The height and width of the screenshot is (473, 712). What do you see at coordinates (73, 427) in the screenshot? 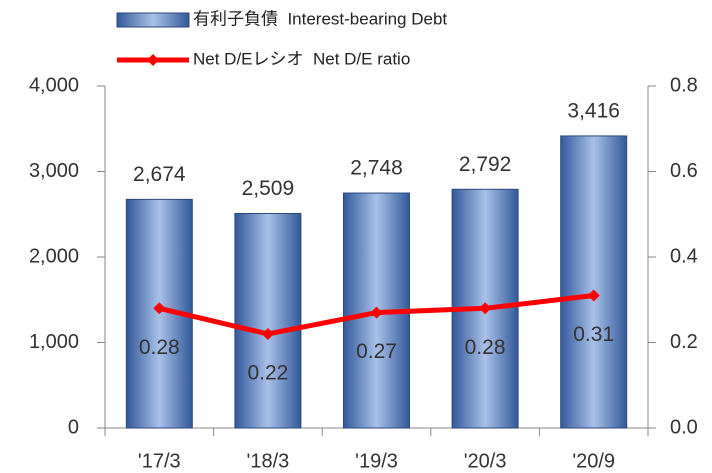
I see `y-tick-label: 0` at bounding box center [73, 427].